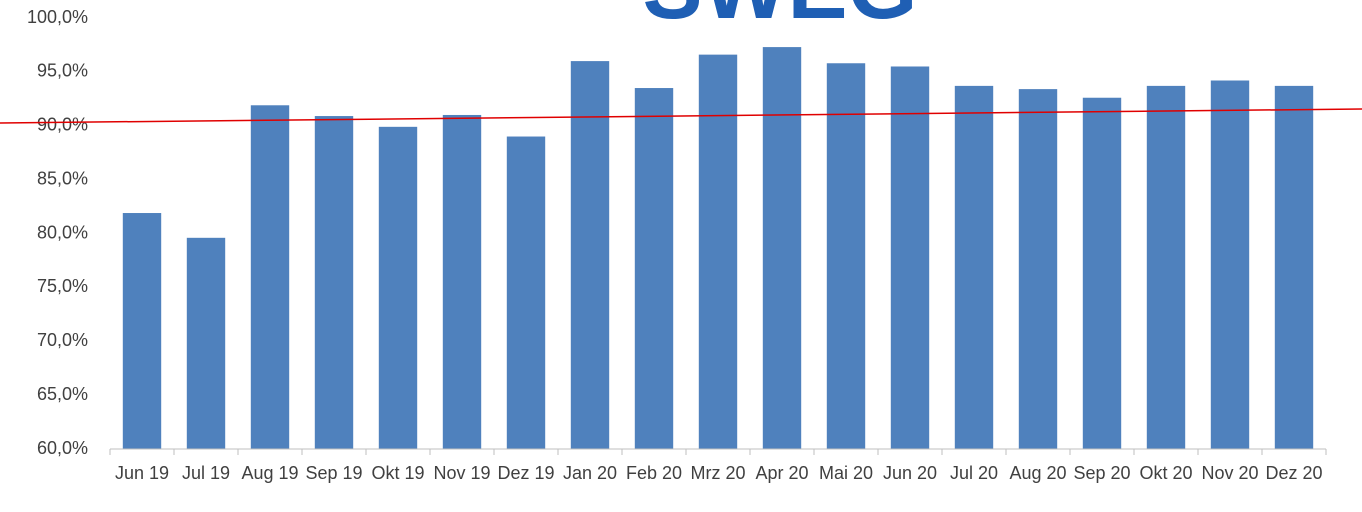 Image resolution: width=1362 pixels, height=512 pixels. I want to click on x-tick-label: Sep 20, so click(1102, 473).